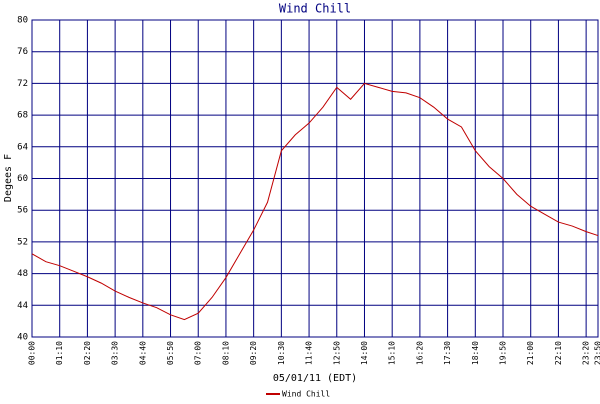 The image size is (600, 404). What do you see at coordinates (22, 116) in the screenshot?
I see `y-tick-label: 68` at bounding box center [22, 116].